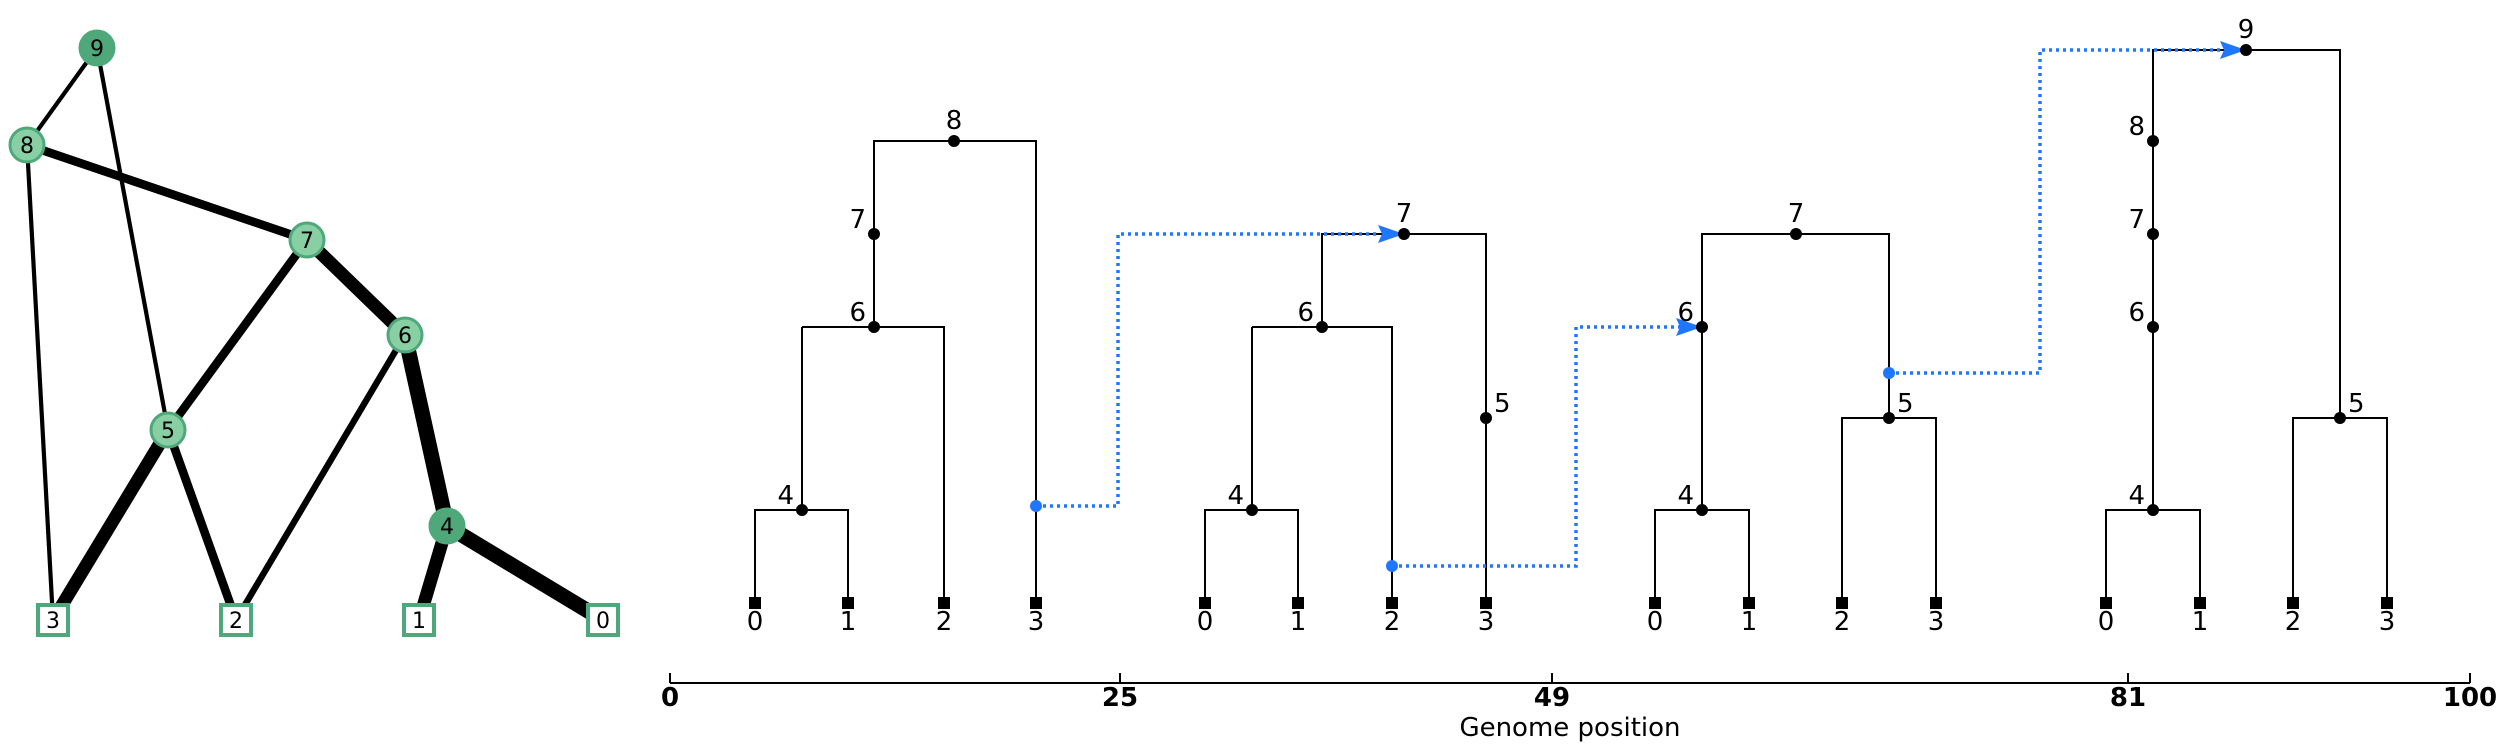 The width and height of the screenshot is (2508, 754). Describe the element at coordinates (848, 622) in the screenshot. I see `tree-1-leaf-label-1: 1` at that location.